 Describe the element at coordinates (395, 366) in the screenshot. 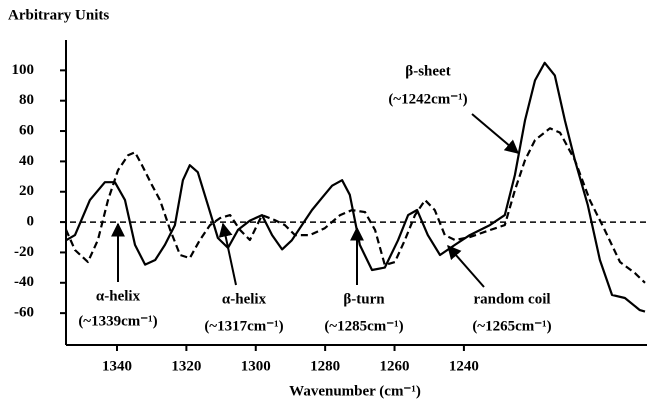

I see `x-tick-label: 1260` at that location.